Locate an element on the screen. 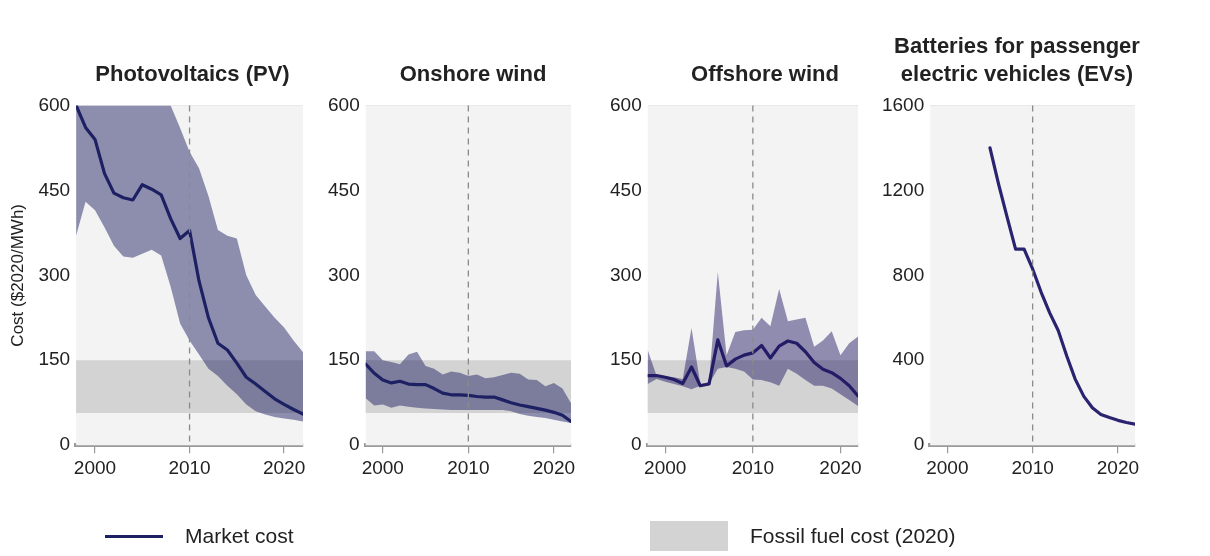 The image size is (1210, 556). legend-label: Market cost is located at coordinates (239, 536).